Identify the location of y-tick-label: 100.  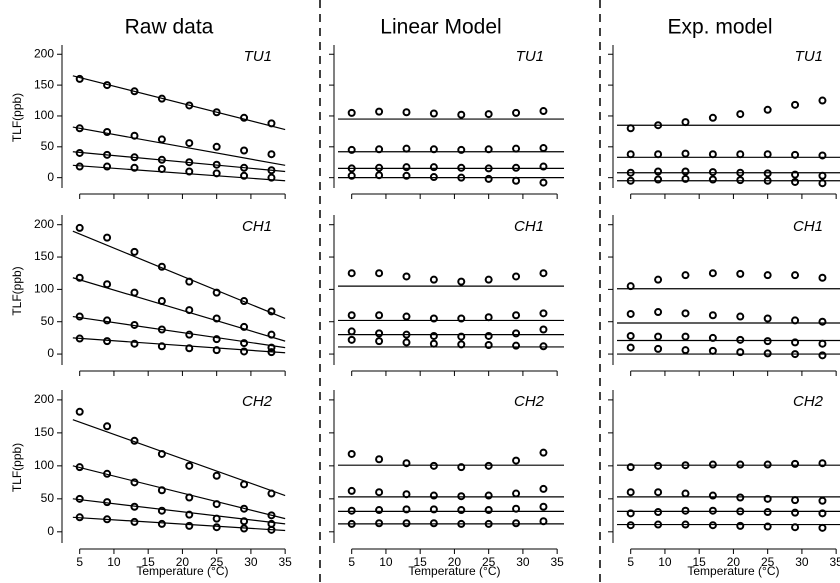
(44, 289).